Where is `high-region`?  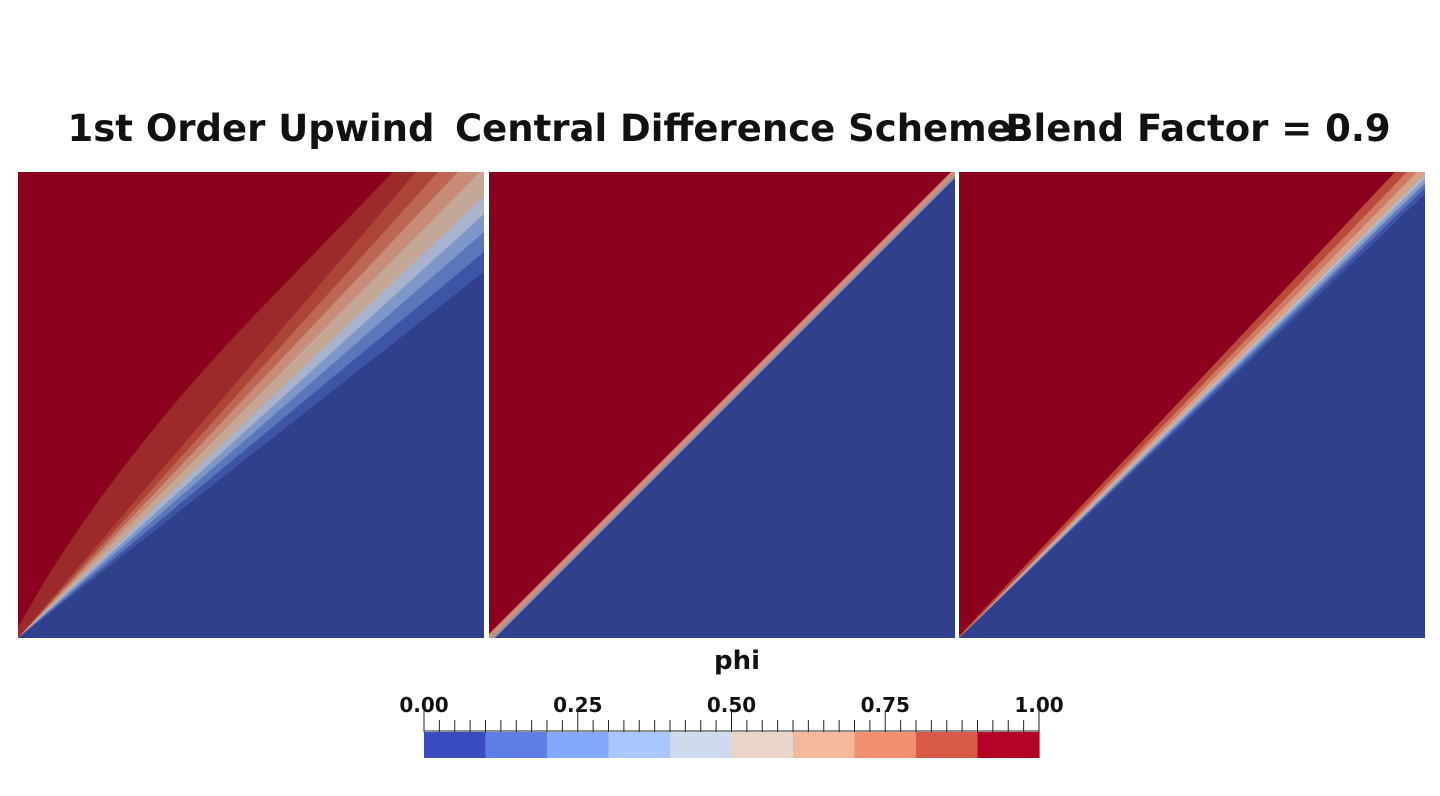
high-region is located at coordinates (205, 400).